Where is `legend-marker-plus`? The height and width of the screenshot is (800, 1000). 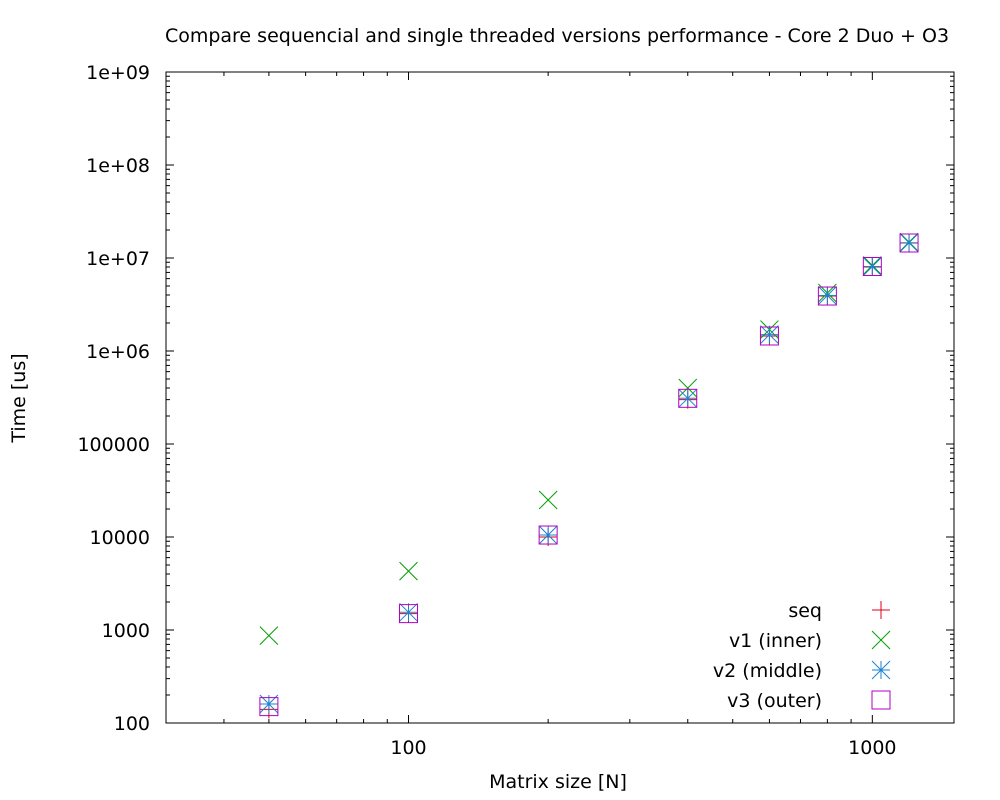 legend-marker-plus is located at coordinates (881, 610).